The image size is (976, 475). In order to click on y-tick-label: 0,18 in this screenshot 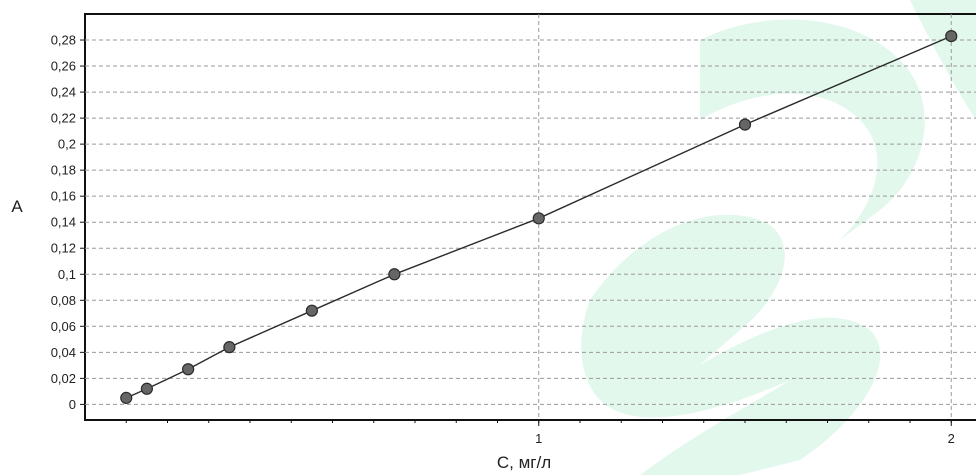, I will do `click(63, 170)`.